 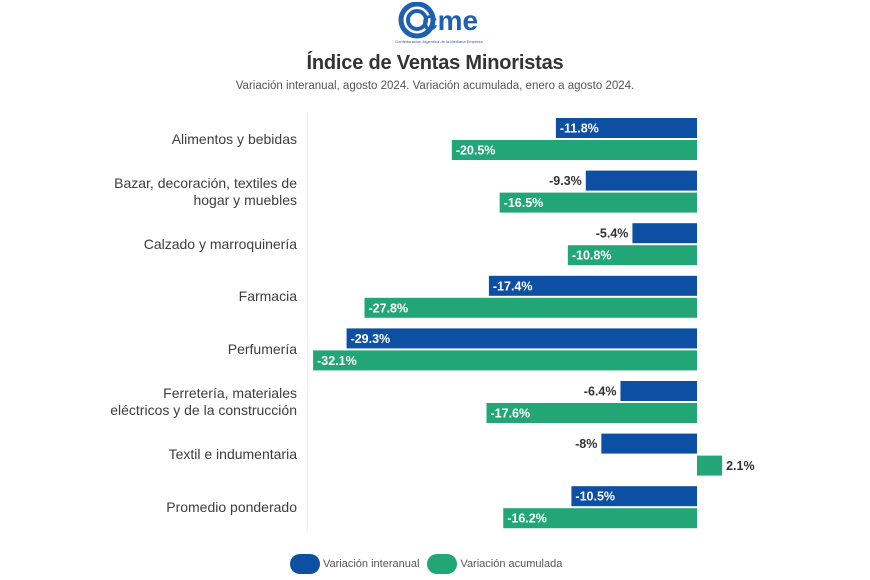 I want to click on data-label-interanual: -10.5%, so click(x=595, y=497).